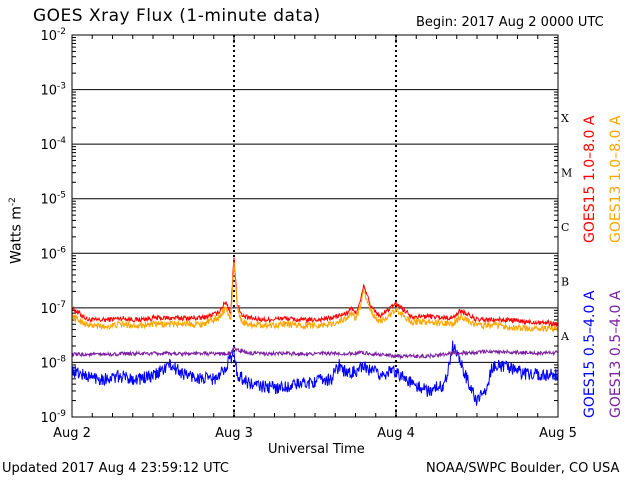 The image size is (640, 480). I want to click on flare-class-m: M, so click(566, 172).